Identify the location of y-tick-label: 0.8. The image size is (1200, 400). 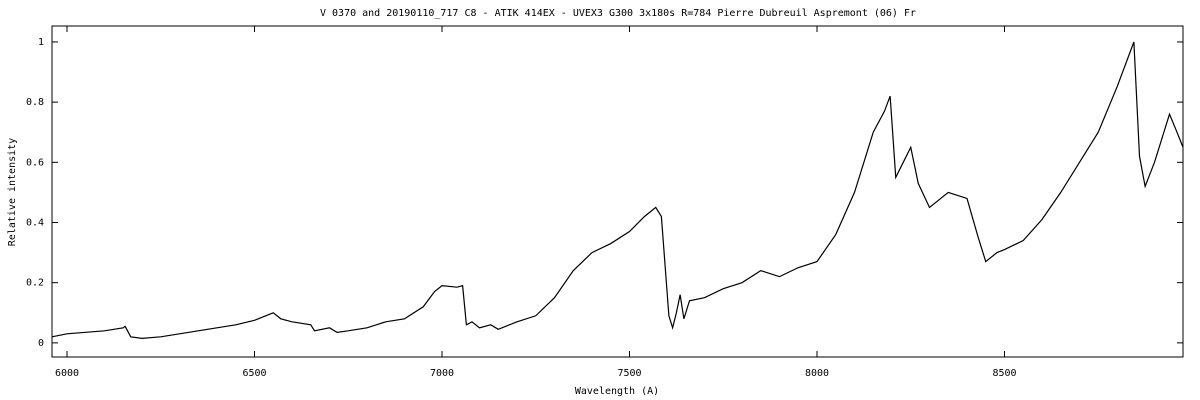
(35, 102).